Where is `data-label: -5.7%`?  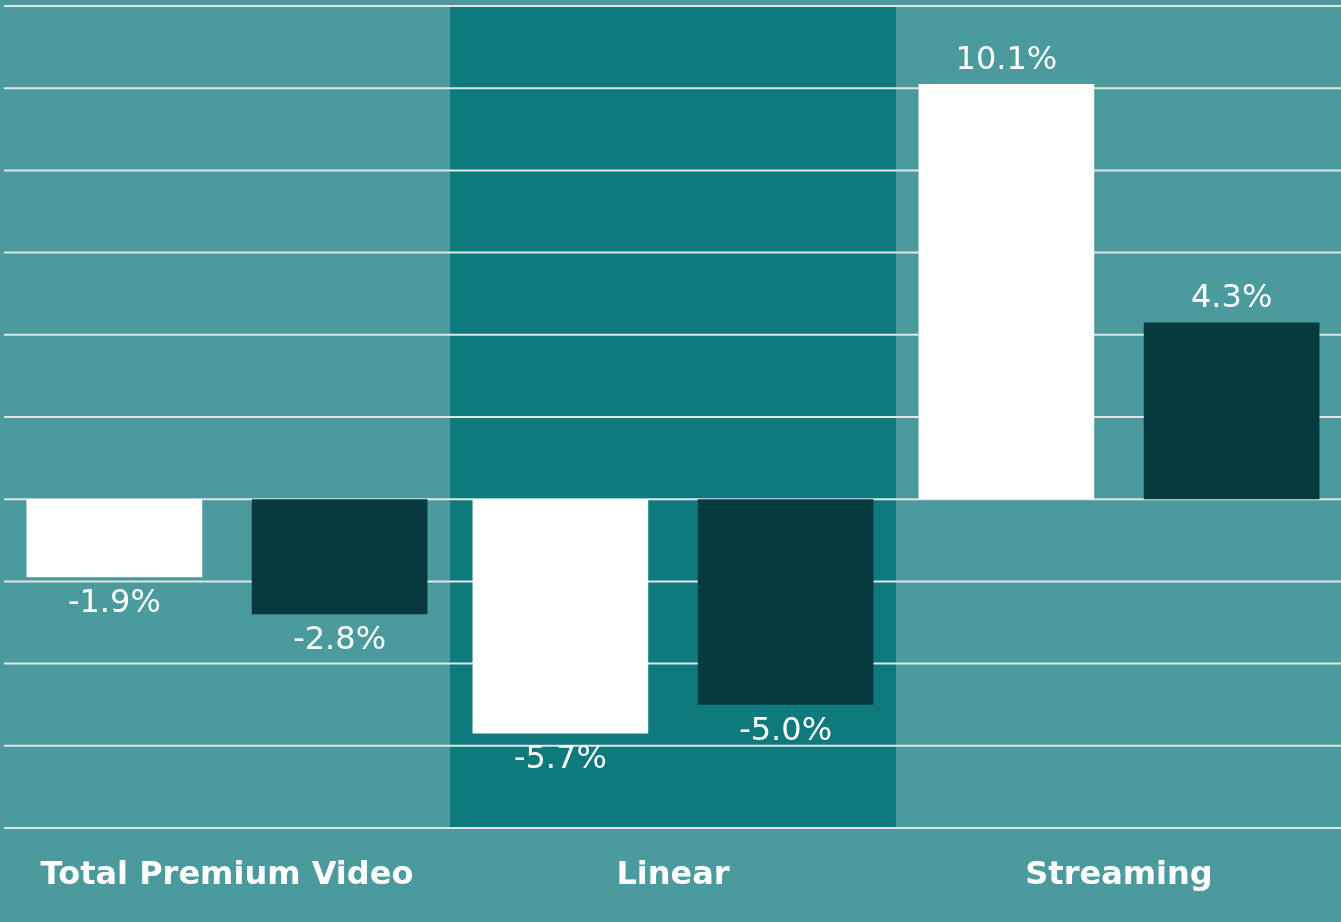 data-label: -5.7% is located at coordinates (560, 757).